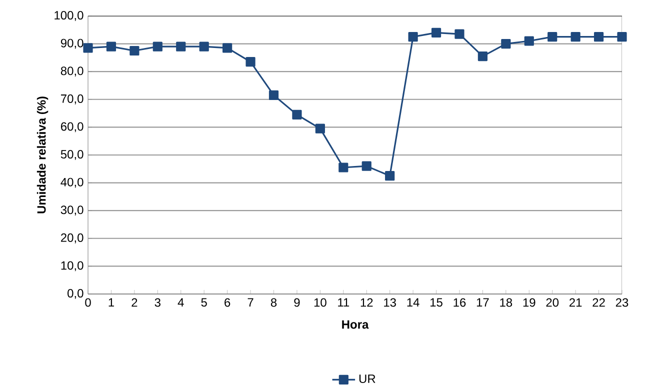  What do you see at coordinates (135, 302) in the screenshot?
I see `x-tick-label: 2` at bounding box center [135, 302].